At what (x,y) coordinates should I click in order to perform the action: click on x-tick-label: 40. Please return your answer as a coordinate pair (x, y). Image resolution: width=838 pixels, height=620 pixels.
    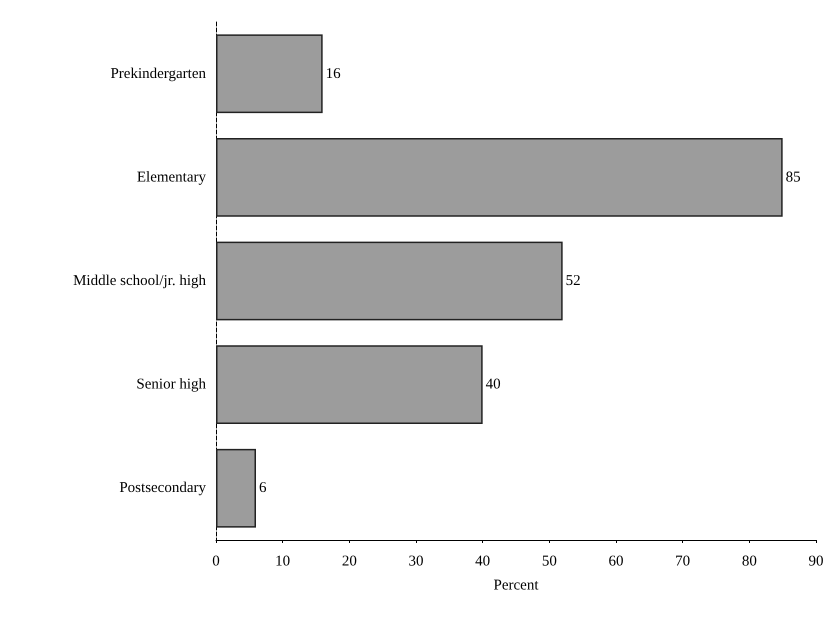
    Looking at the image, I should click on (482, 562).